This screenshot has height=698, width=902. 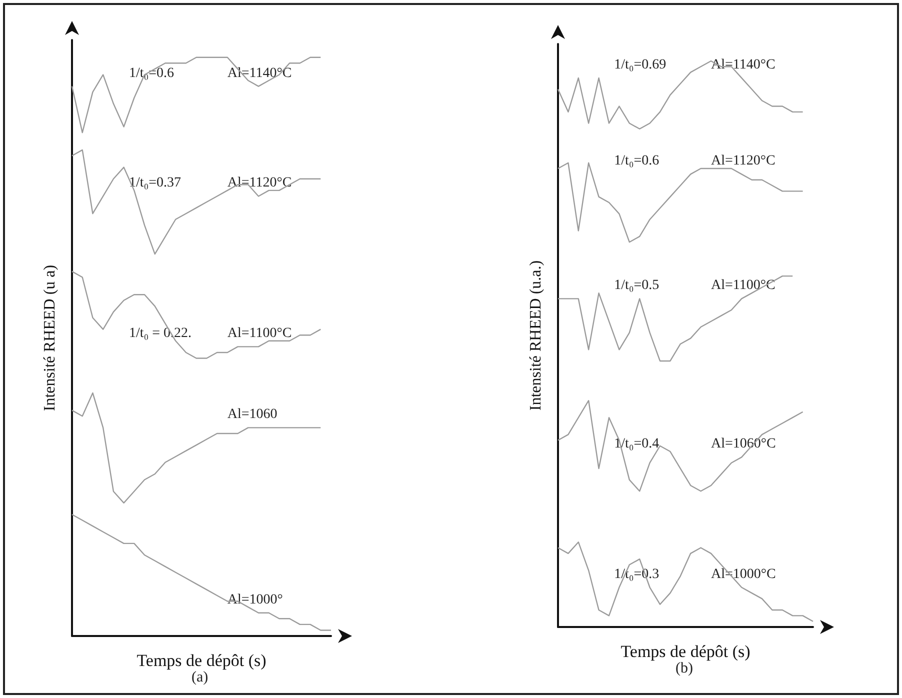 What do you see at coordinates (252, 414) in the screenshot?
I see `series-label: Al=1060` at bounding box center [252, 414].